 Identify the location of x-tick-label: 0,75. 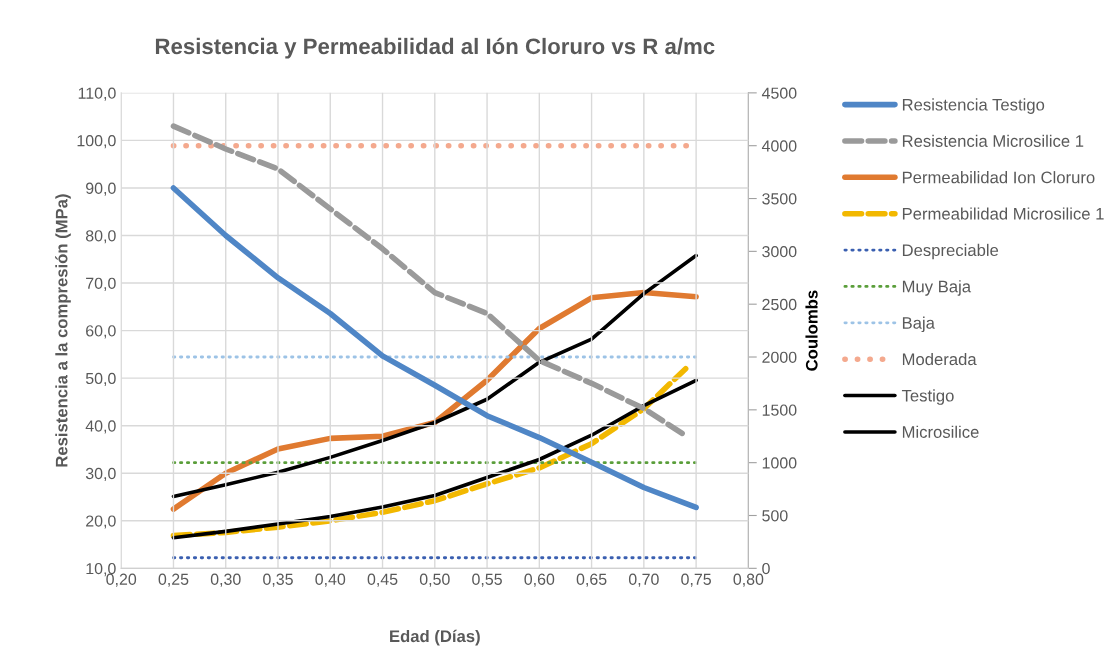
(696, 580).